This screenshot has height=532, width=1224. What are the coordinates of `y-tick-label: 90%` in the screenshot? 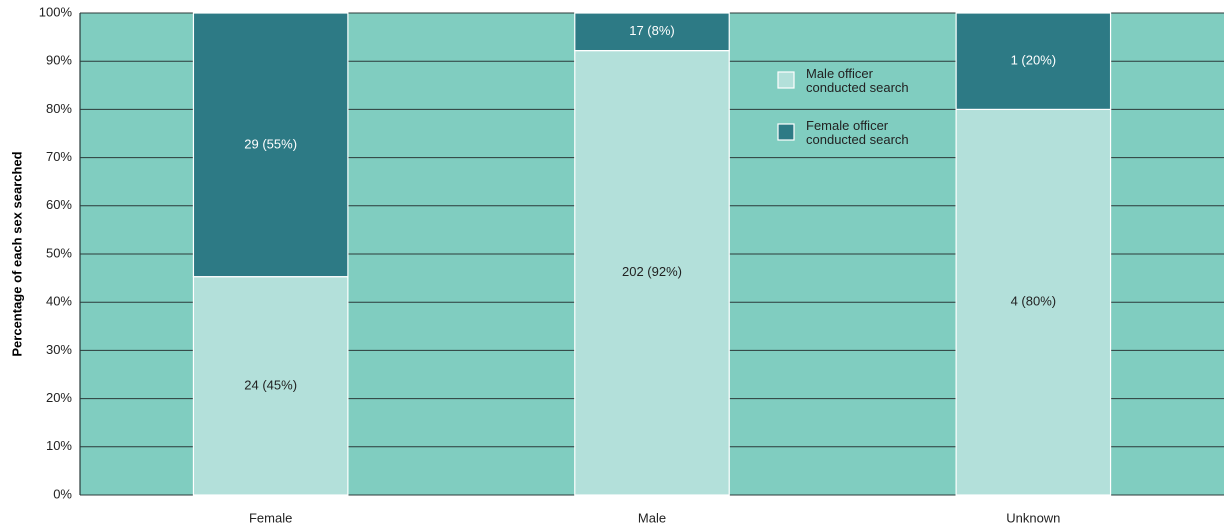 It's located at (59, 60).